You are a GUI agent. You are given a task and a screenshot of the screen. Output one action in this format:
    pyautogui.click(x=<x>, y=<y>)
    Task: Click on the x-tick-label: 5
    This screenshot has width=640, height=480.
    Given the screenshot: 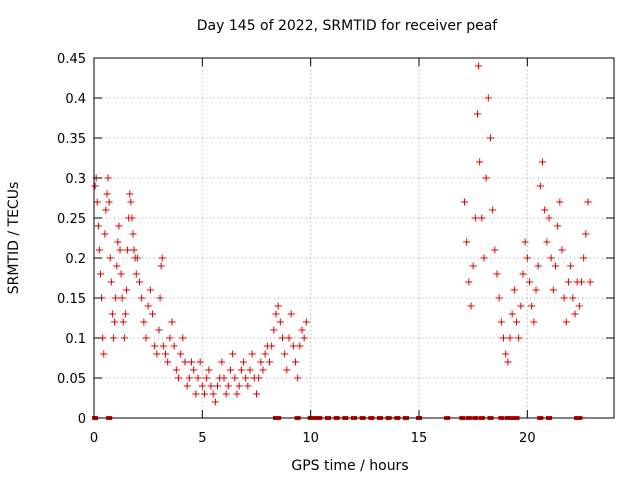 What is the action you would take?
    pyautogui.click(x=202, y=438)
    